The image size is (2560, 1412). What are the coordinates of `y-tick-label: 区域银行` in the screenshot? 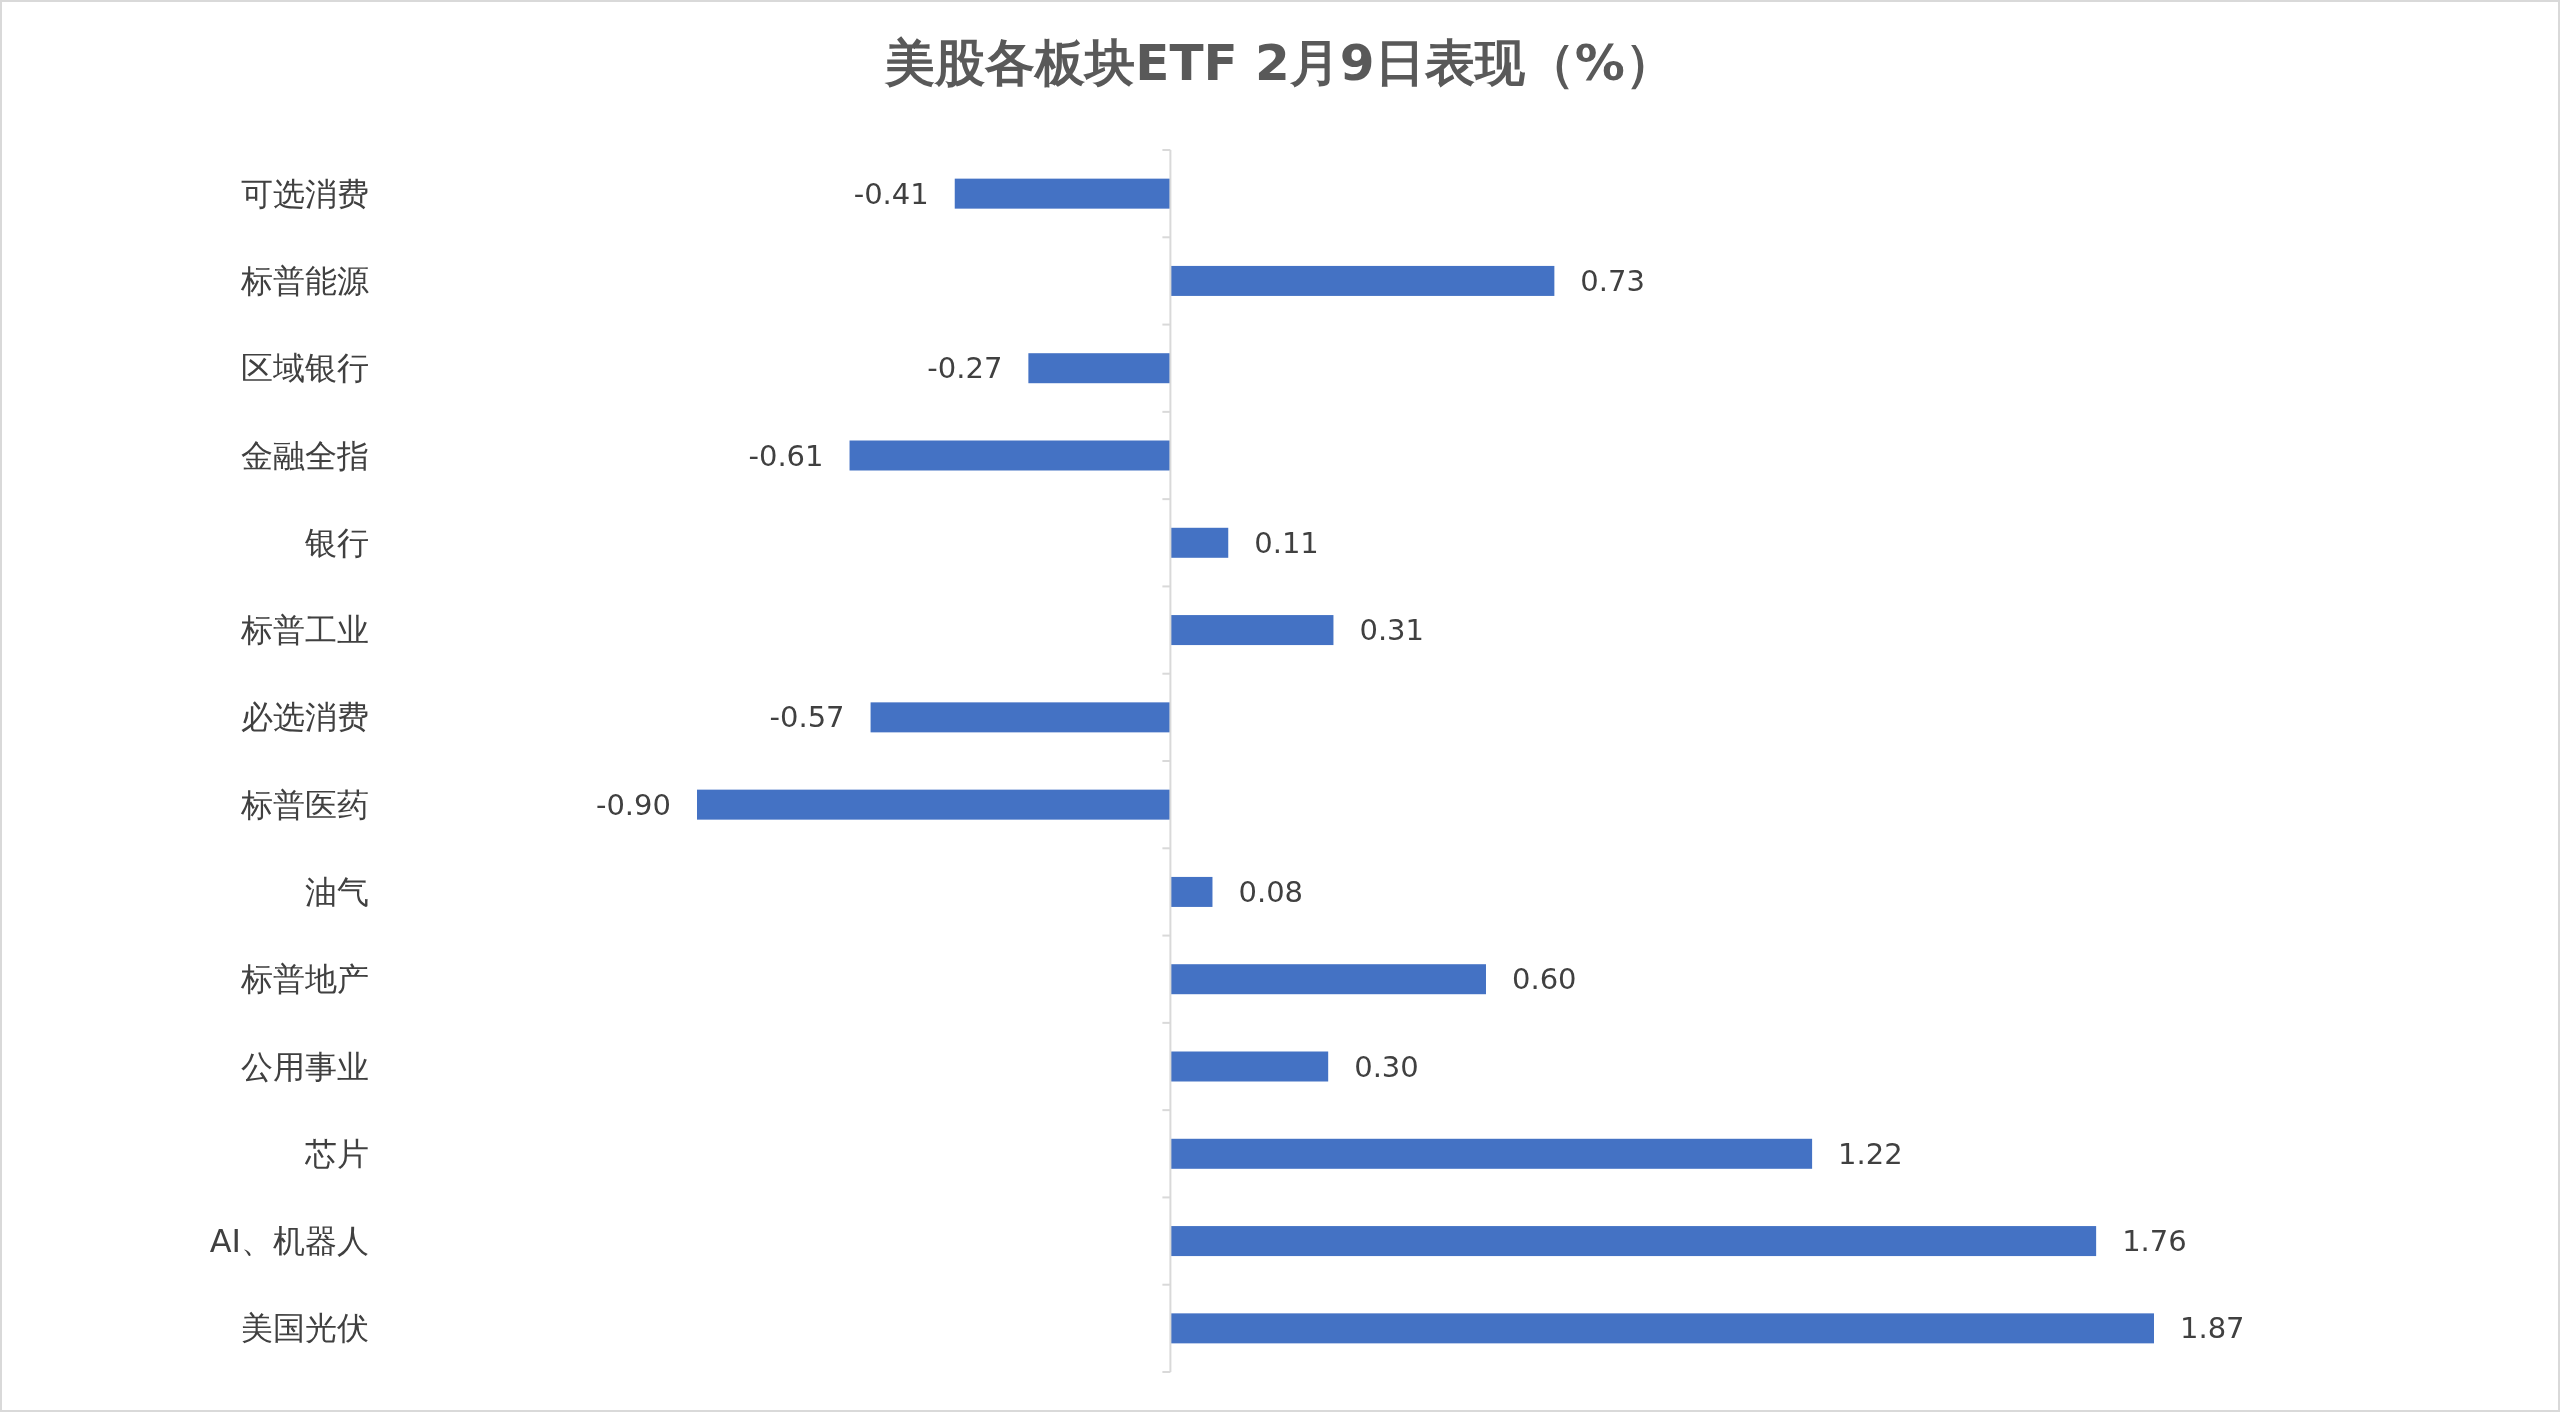 It's located at (305, 368).